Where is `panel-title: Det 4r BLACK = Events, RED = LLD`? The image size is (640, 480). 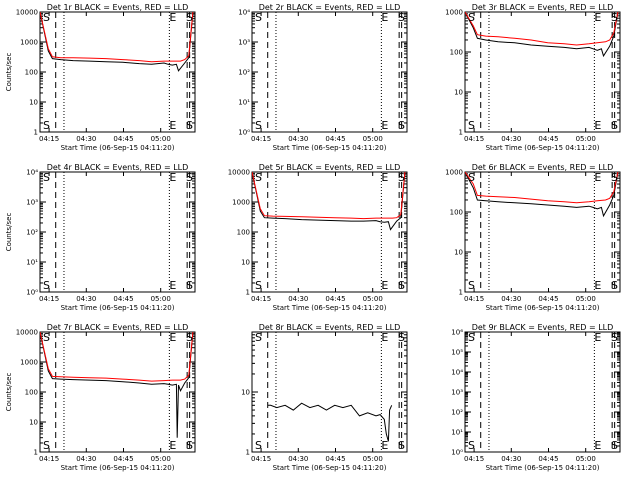
panel-title: Det 4r BLACK = Events, RED = LLD is located at coordinates (118, 167).